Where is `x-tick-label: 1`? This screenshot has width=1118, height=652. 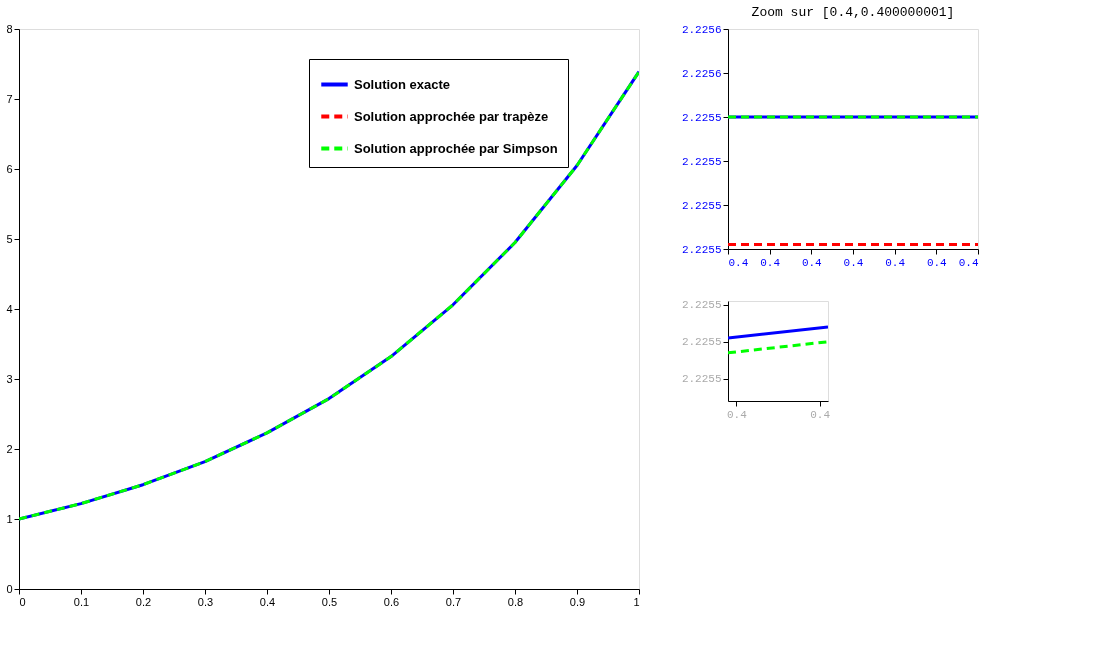 x-tick-label: 1 is located at coordinates (636, 601).